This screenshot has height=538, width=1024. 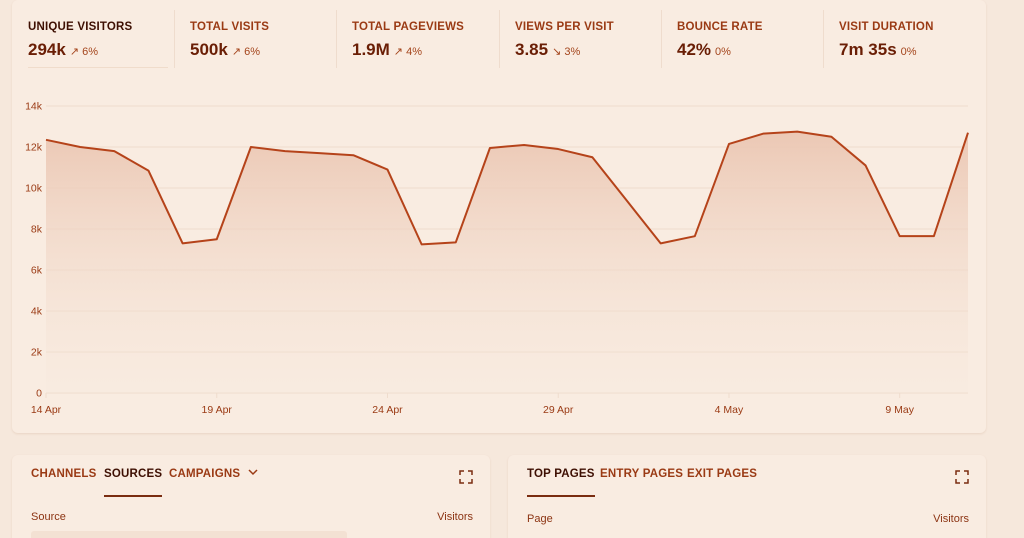 What do you see at coordinates (46, 410) in the screenshot?
I see `x-tick-label: 14 Apr` at bounding box center [46, 410].